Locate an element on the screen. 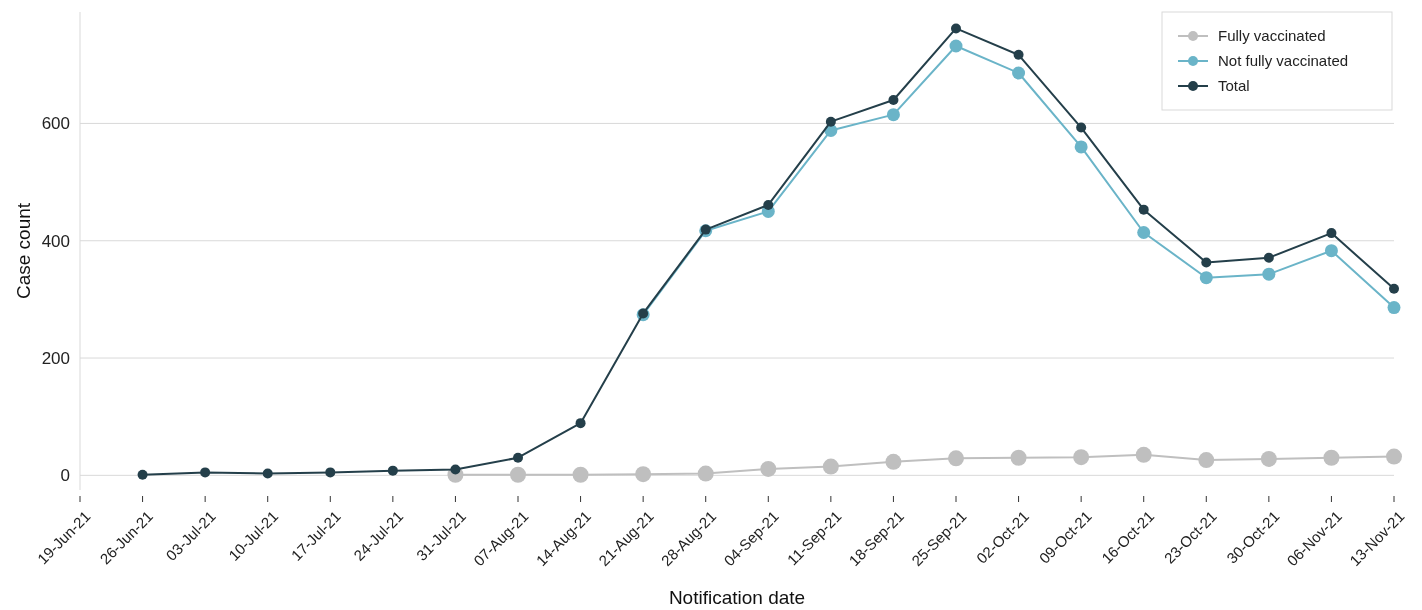 The image size is (1422, 610). legend-label: Total is located at coordinates (1234, 86).